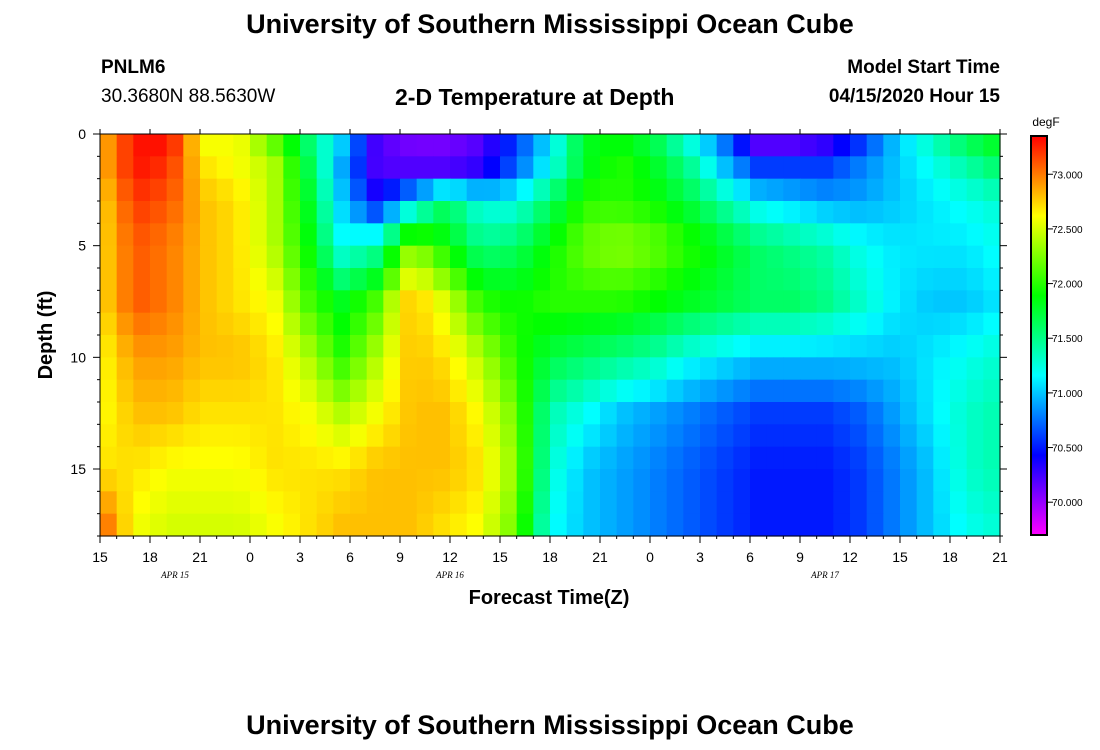  What do you see at coordinates (824, 575) in the screenshot?
I see `date-label: APR 17` at bounding box center [824, 575].